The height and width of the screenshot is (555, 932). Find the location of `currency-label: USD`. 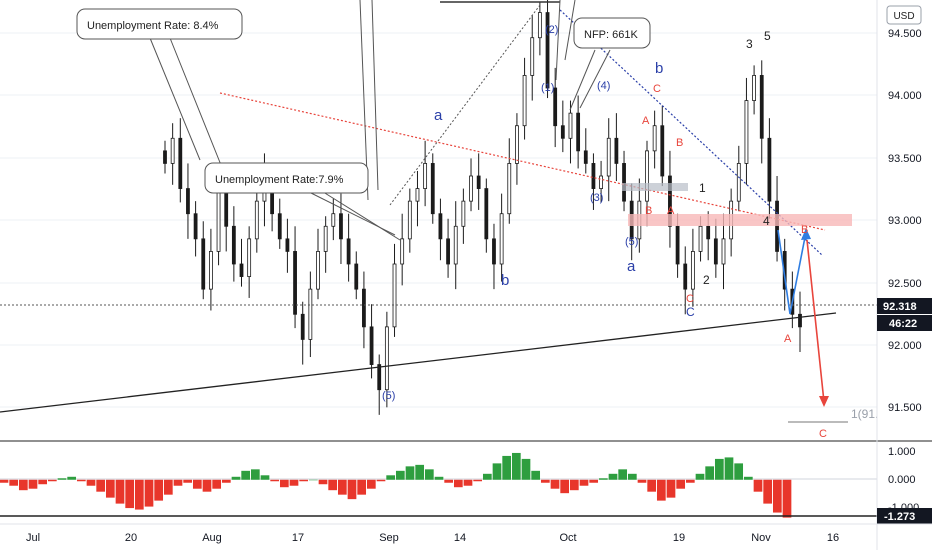

currency-label: USD is located at coordinates (903, 16).